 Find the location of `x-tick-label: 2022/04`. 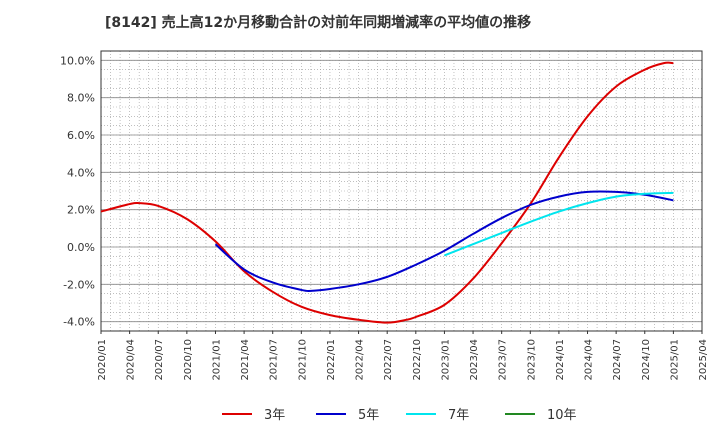

x-tick-label: 2022/04 is located at coordinates (360, 360).